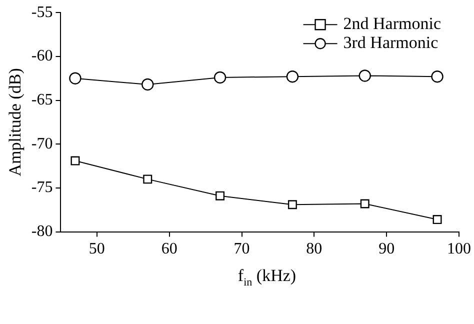 The height and width of the screenshot is (324, 474). What do you see at coordinates (96, 249) in the screenshot?
I see `x-tick-label: 50` at bounding box center [96, 249].